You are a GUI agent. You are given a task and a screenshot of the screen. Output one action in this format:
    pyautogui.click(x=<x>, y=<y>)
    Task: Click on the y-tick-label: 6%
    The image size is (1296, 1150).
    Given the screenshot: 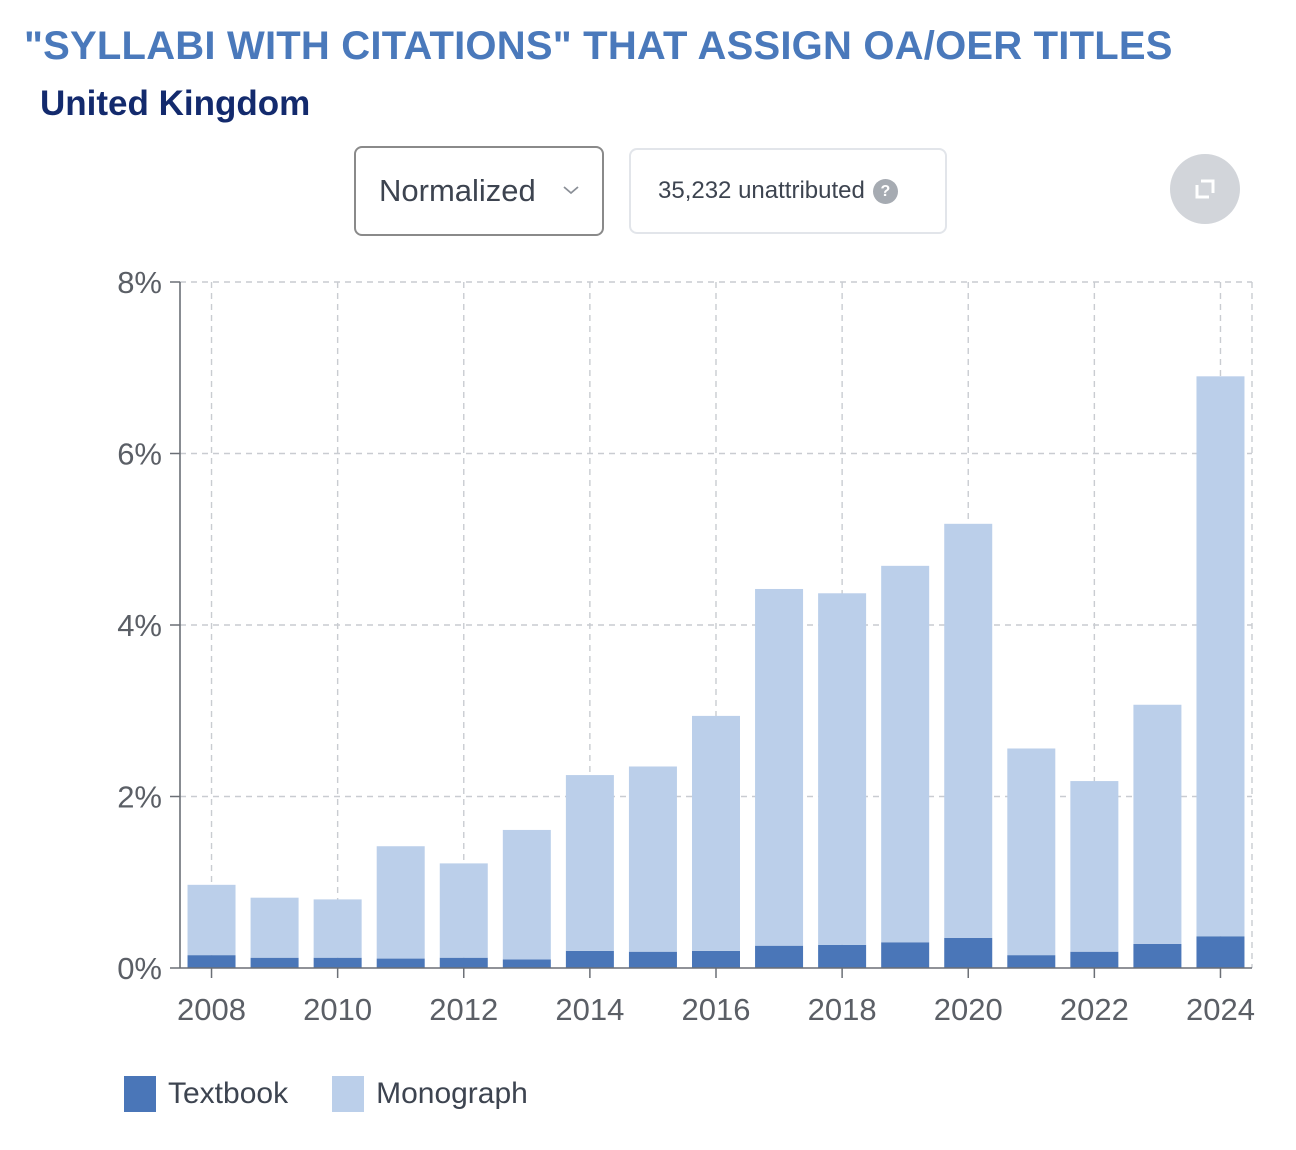 What is the action you would take?
    pyautogui.click(x=139, y=454)
    